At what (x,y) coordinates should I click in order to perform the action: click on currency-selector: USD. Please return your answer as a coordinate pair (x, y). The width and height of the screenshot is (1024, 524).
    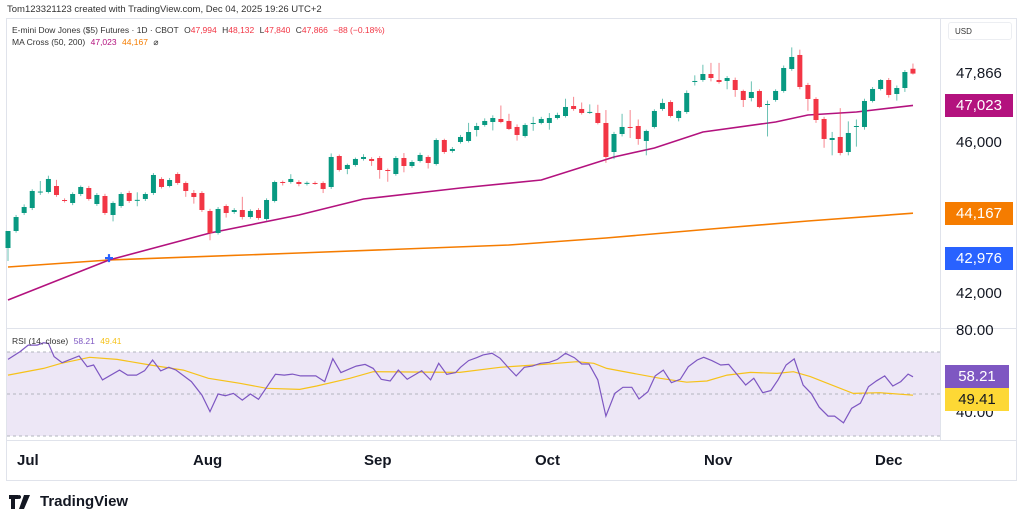
    Looking at the image, I should click on (980, 31).